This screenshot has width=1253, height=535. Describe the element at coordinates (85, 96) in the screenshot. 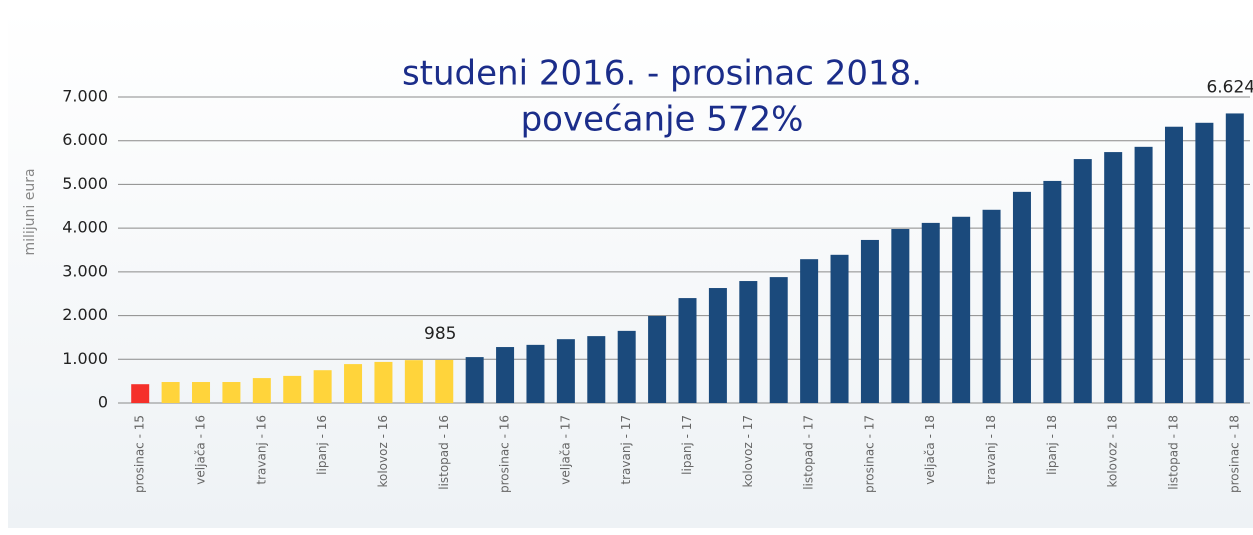

I see `y-tick-label: 7.000` at that location.